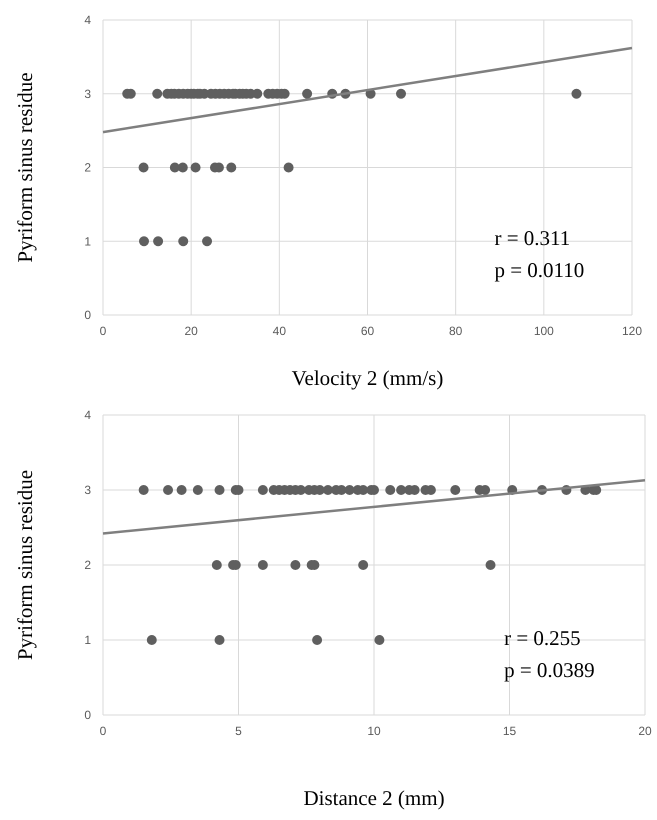 The height and width of the screenshot is (820, 657). I want to click on x-tick-label: 100, so click(544, 331).